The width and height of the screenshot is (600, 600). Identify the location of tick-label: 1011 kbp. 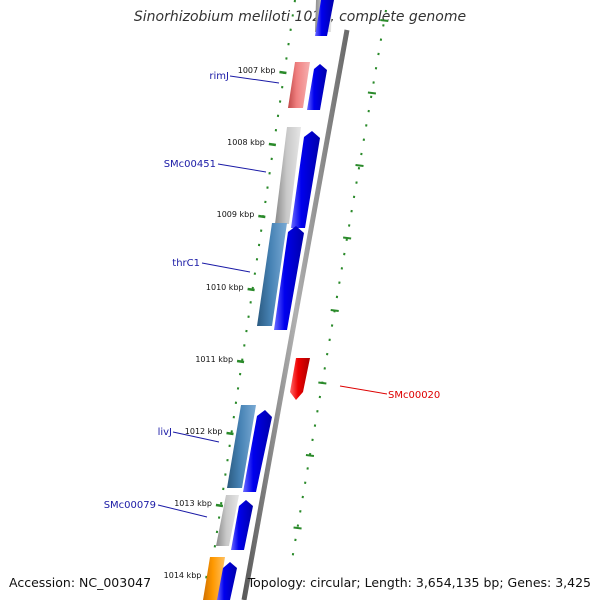
(214, 359).